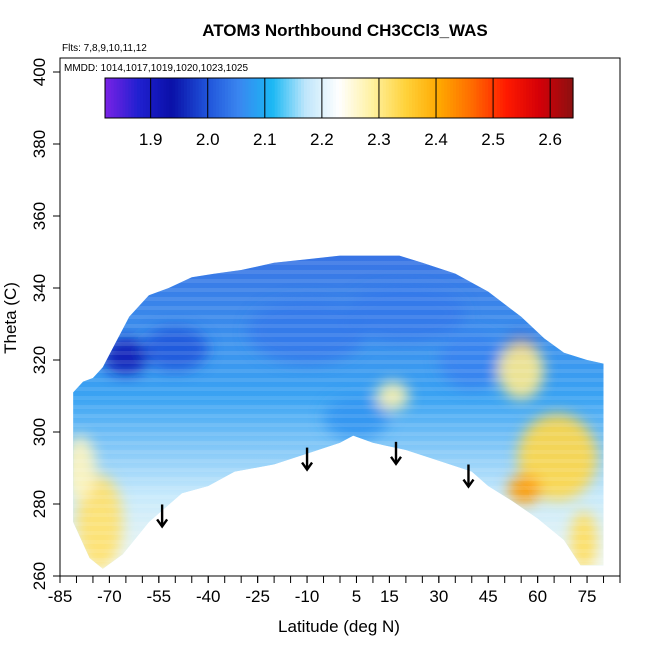 Image resolution: width=650 pixels, height=650 pixels. Describe the element at coordinates (109, 596) in the screenshot. I see `x-tick-label: -70` at that location.